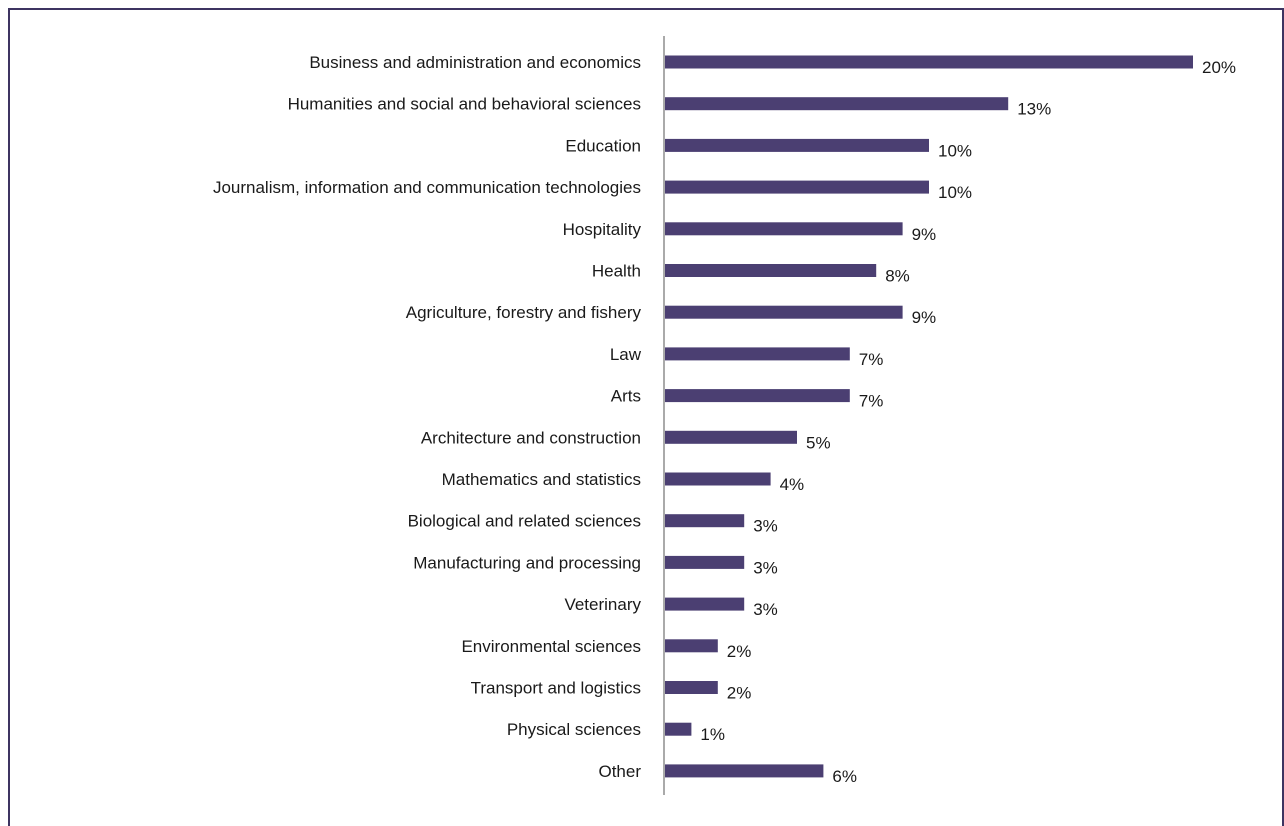  Describe the element at coordinates (602, 604) in the screenshot. I see `category-label: Veterinary` at that location.